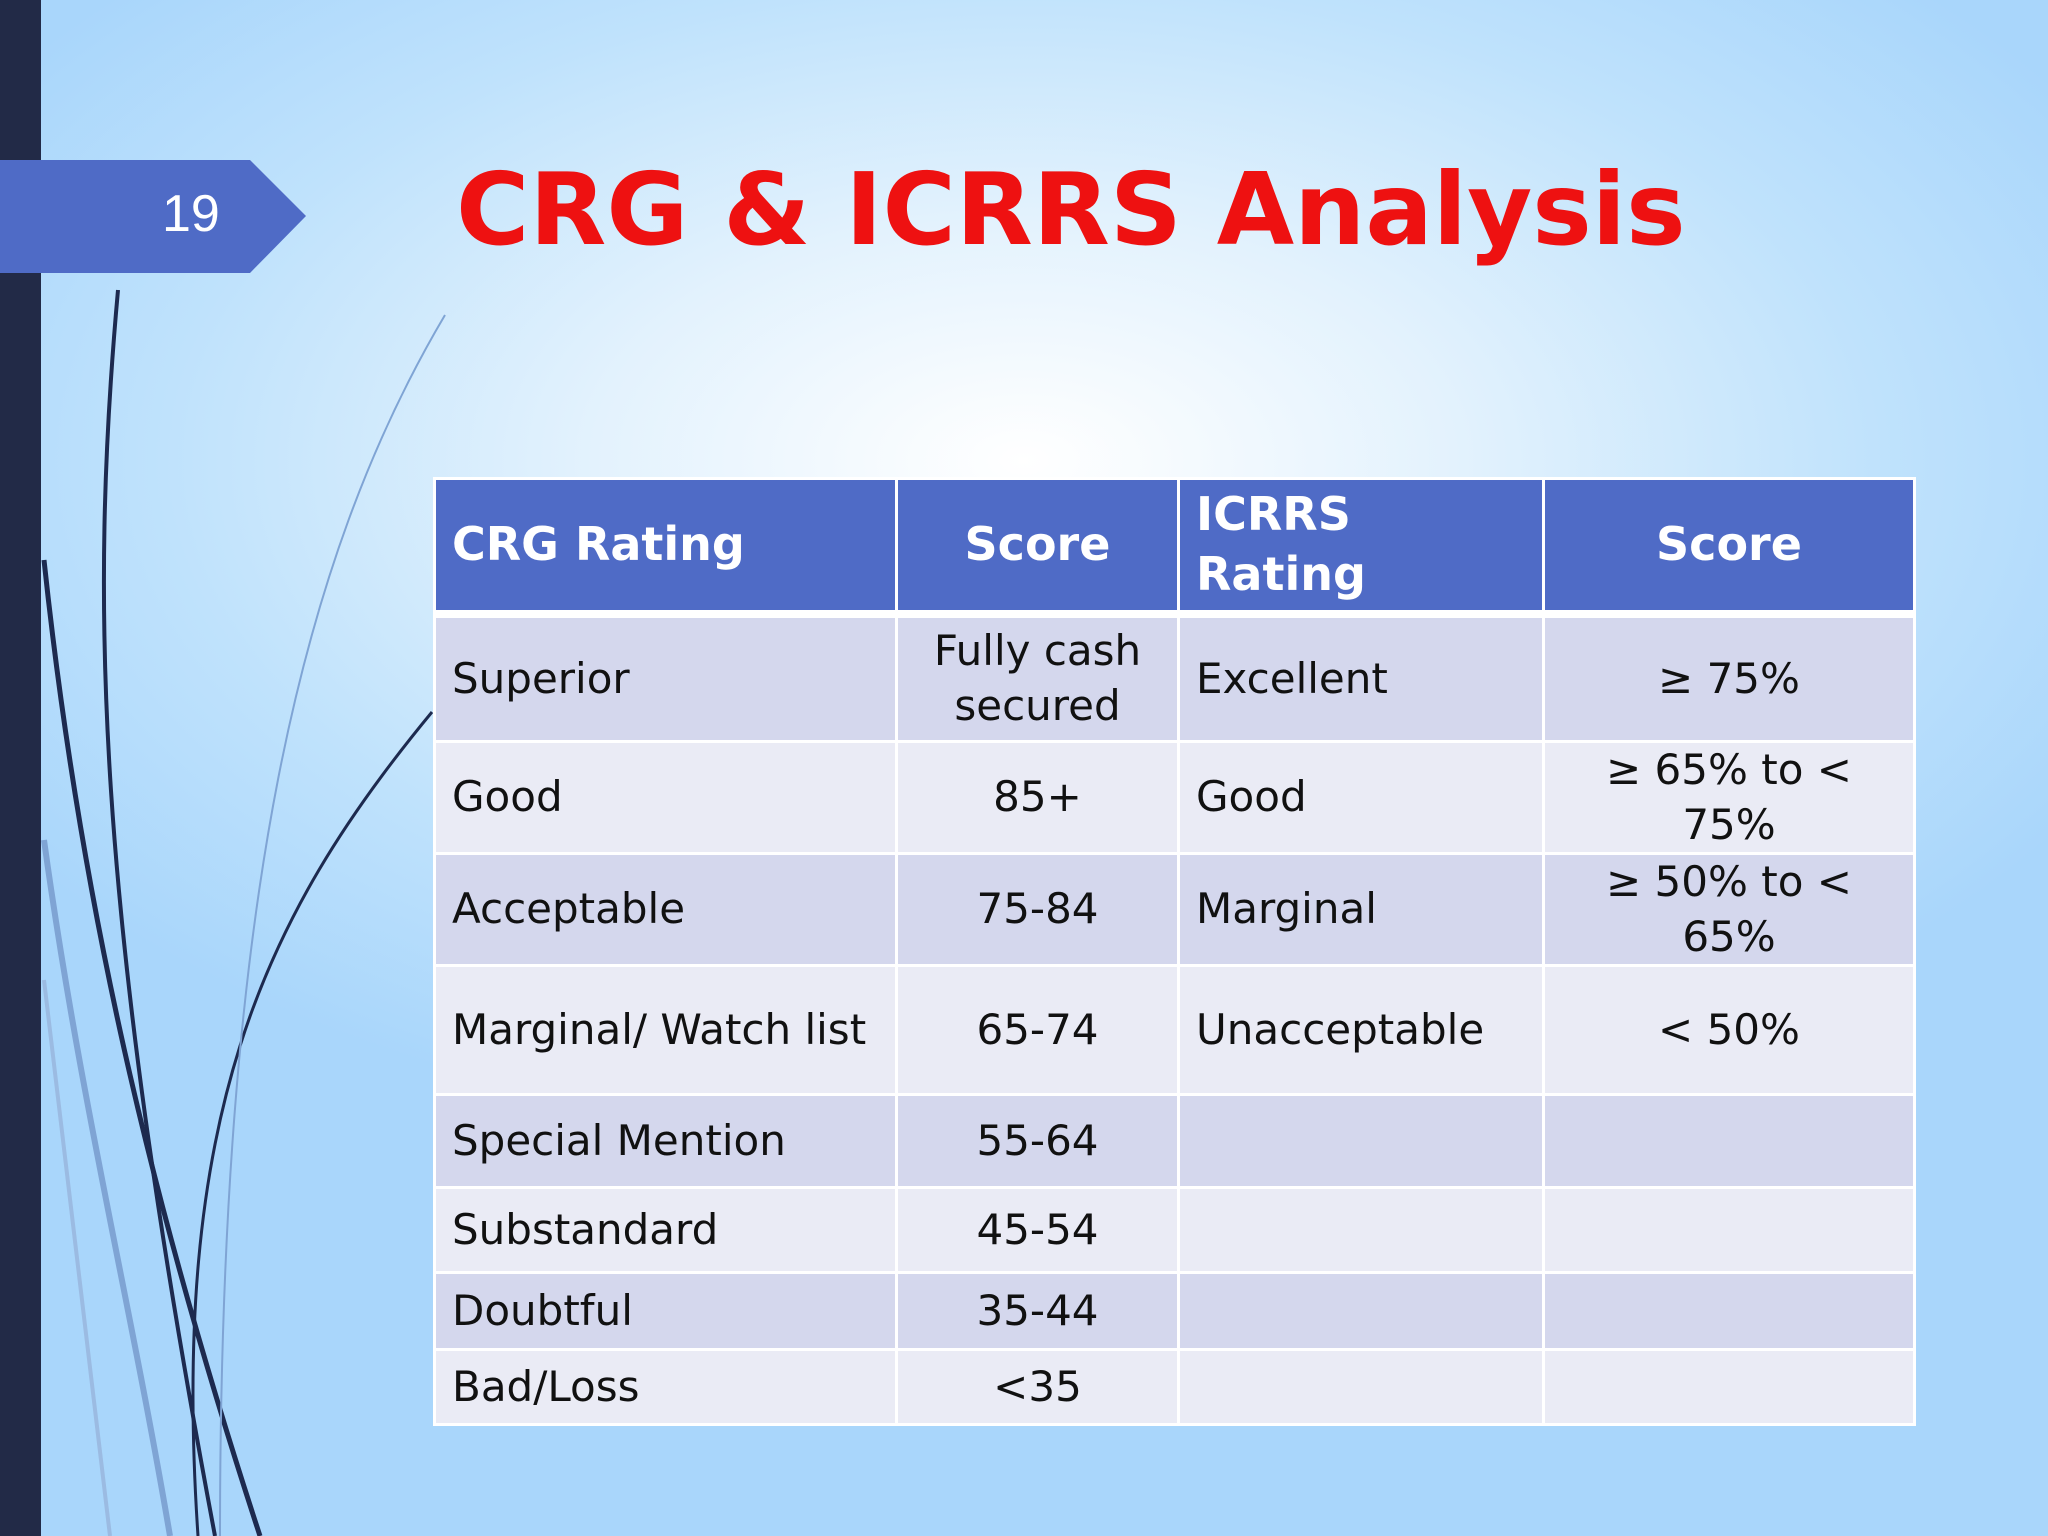 This screenshot has width=2048, height=1536. Describe the element at coordinates (1037, 1387) in the screenshot. I see `crg-score-cell: <35` at that location.